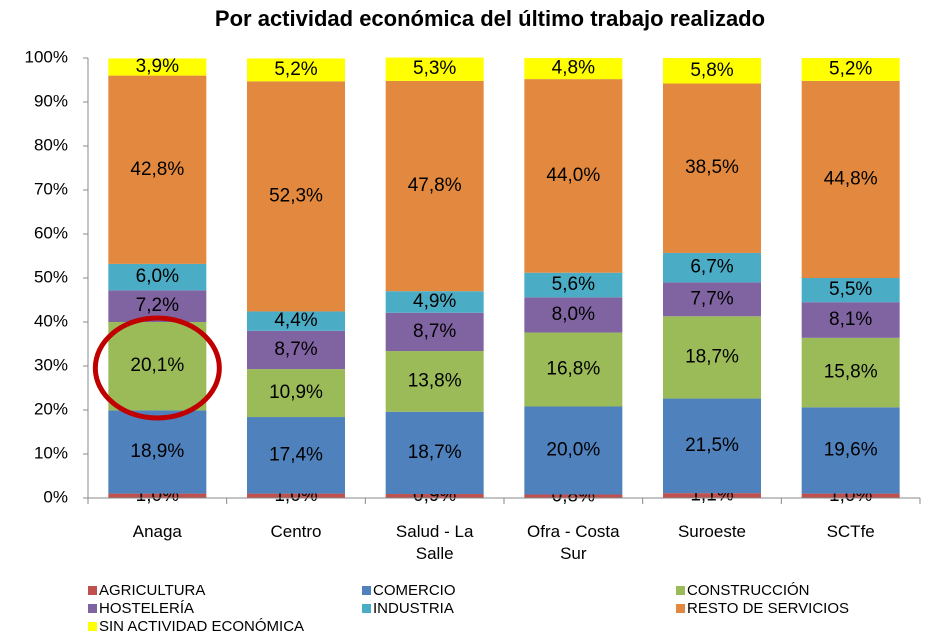 The width and height of the screenshot is (940, 639). I want to click on value-label: 44,8%, so click(851, 178).